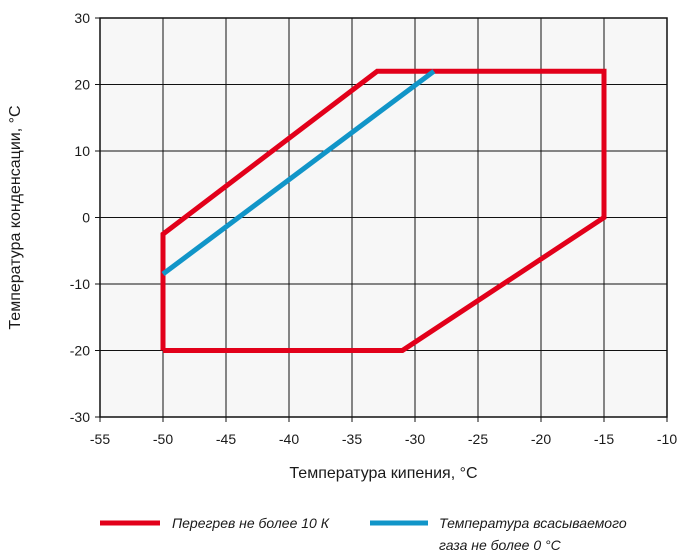 This screenshot has height=558, width=678. Describe the element at coordinates (667, 439) in the screenshot. I see `x-tick-label: -10` at that location.